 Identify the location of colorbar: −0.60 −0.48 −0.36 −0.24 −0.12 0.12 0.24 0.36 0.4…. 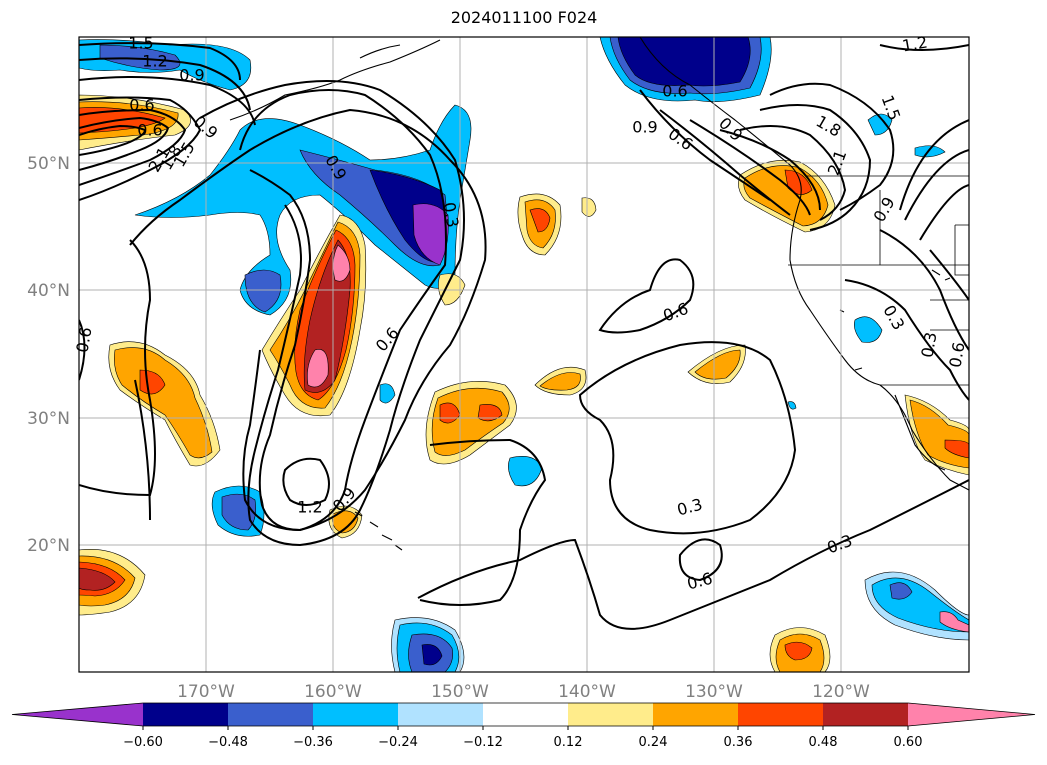
(523, 726).